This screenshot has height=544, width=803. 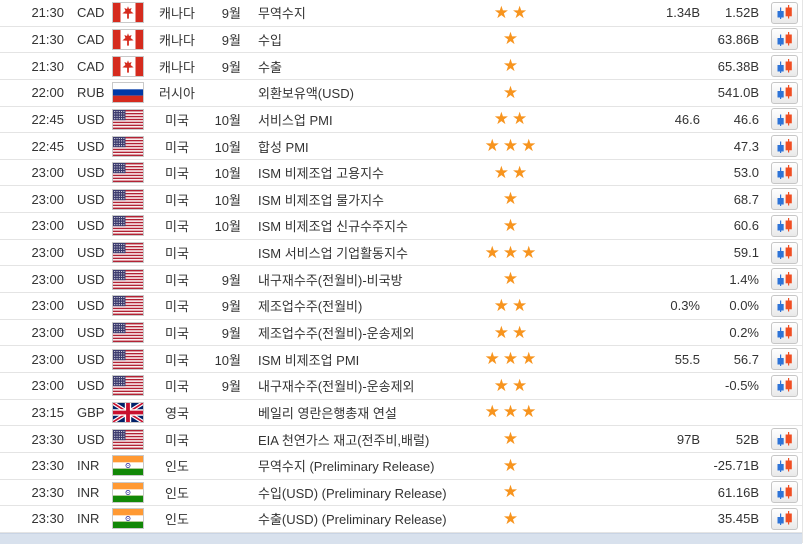 I want to click on previous-value: 46.6, so click(x=746, y=119).